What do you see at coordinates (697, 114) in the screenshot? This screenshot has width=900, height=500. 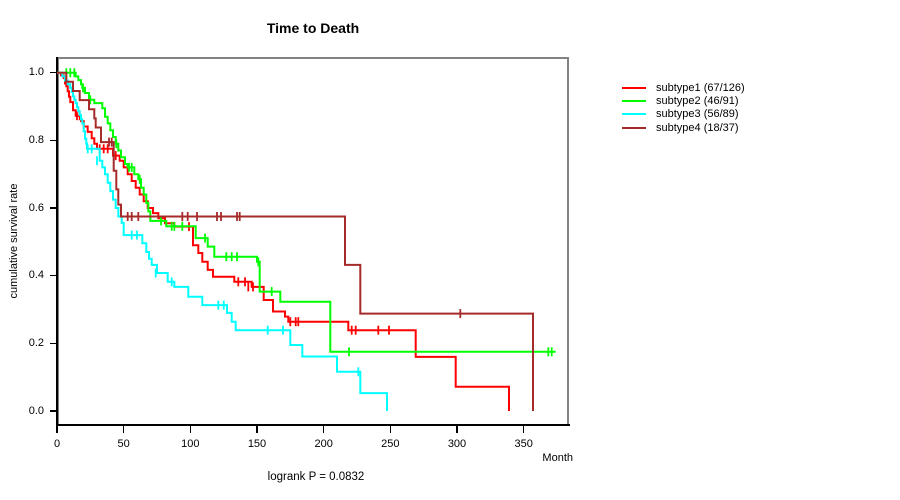 I see `legend-label-subtype3: subtype3 (56/89)` at bounding box center [697, 114].